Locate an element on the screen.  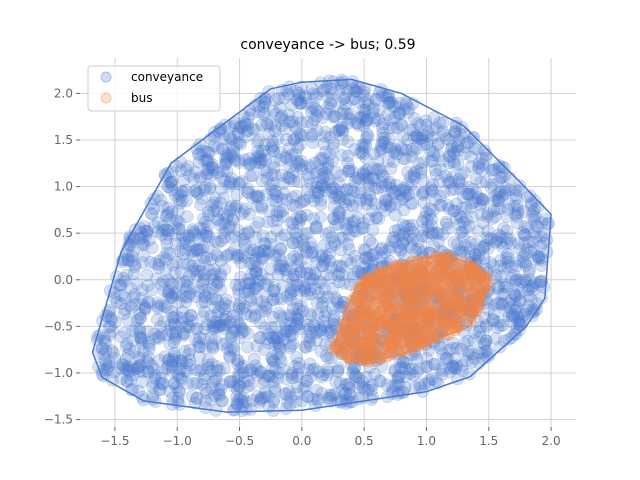
x-tick-label: 2.0 is located at coordinates (551, 441).